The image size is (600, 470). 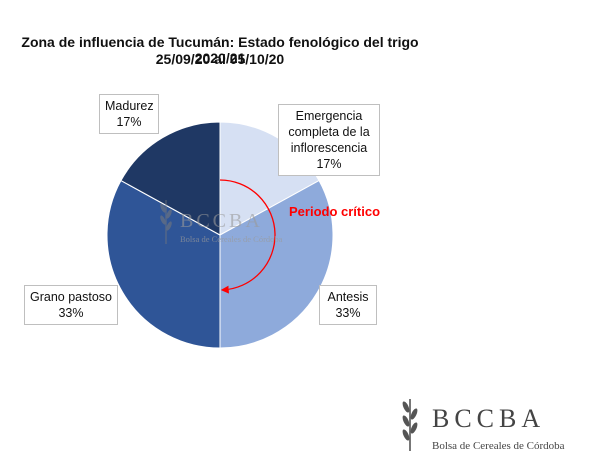 I want to click on callout-madurez: Madurez 17%, so click(x=129, y=114).